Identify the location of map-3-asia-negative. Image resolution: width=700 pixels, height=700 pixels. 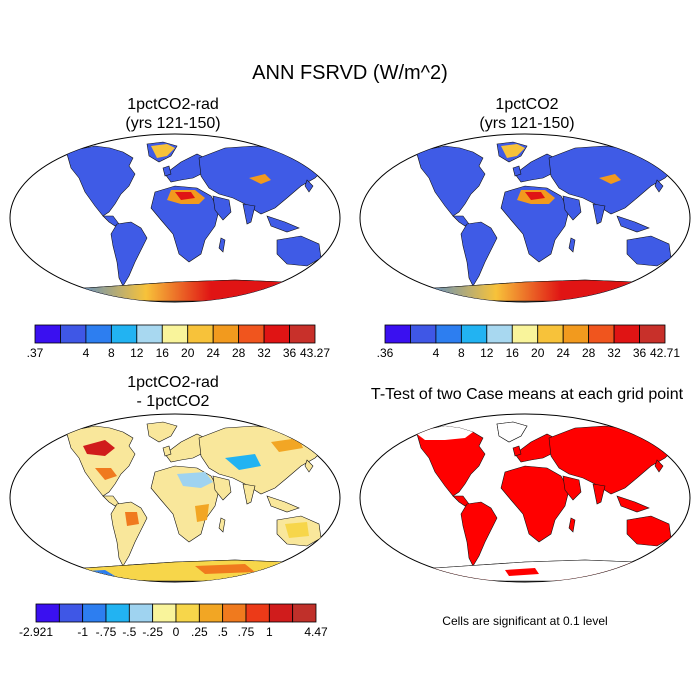
(243, 462).